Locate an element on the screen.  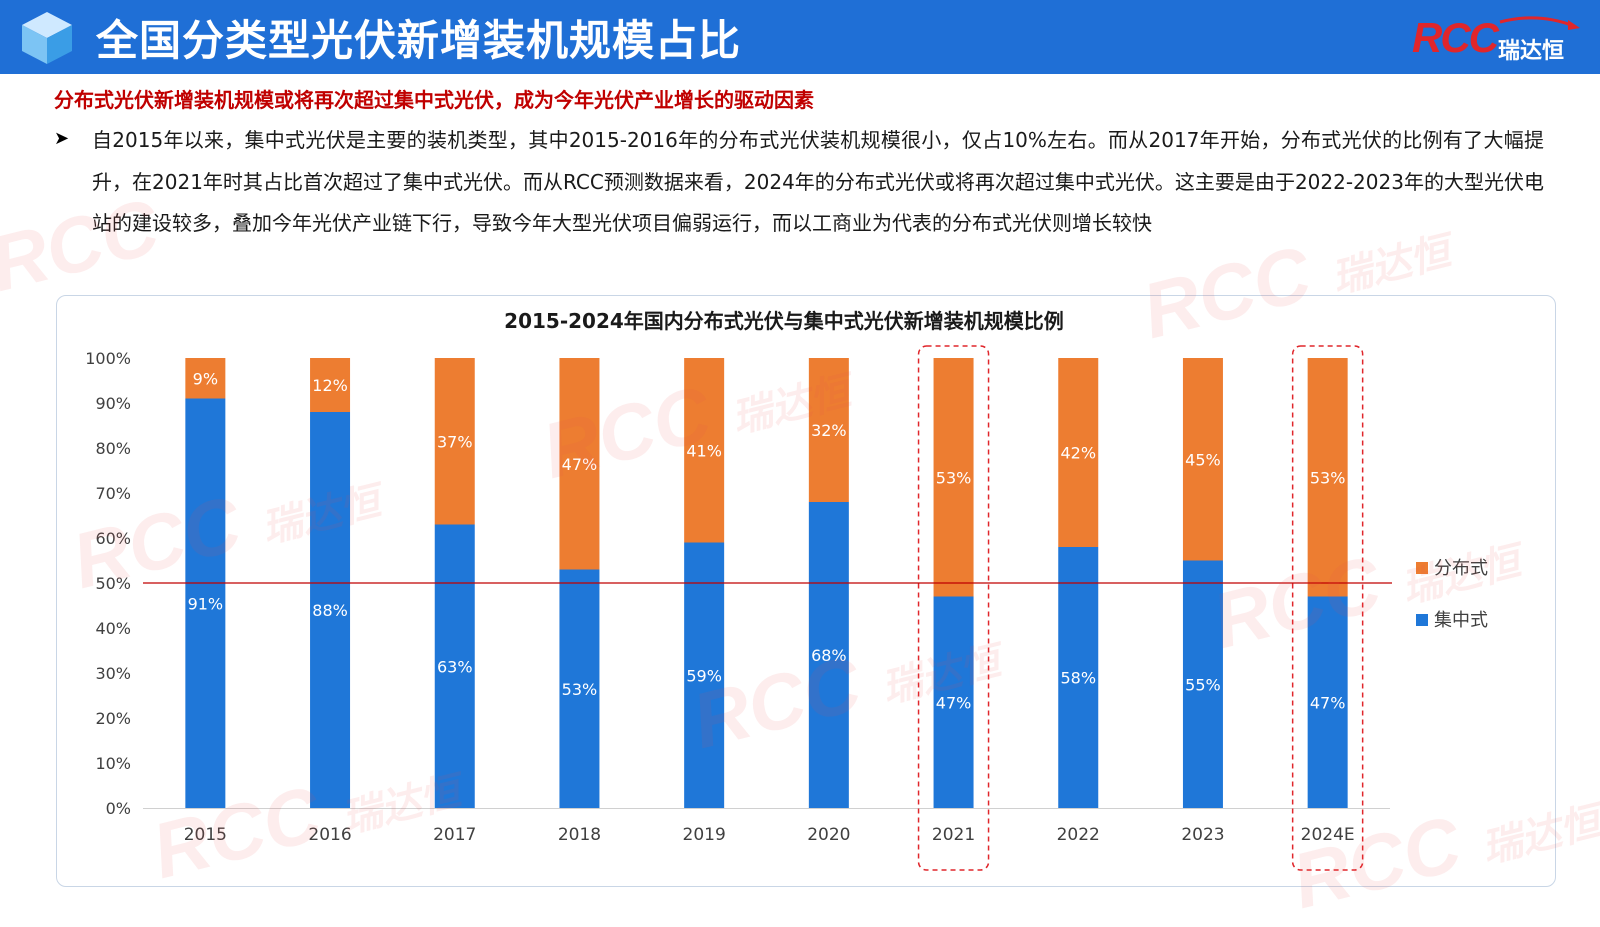
data-label-centralized: 53% is located at coordinates (580, 689).